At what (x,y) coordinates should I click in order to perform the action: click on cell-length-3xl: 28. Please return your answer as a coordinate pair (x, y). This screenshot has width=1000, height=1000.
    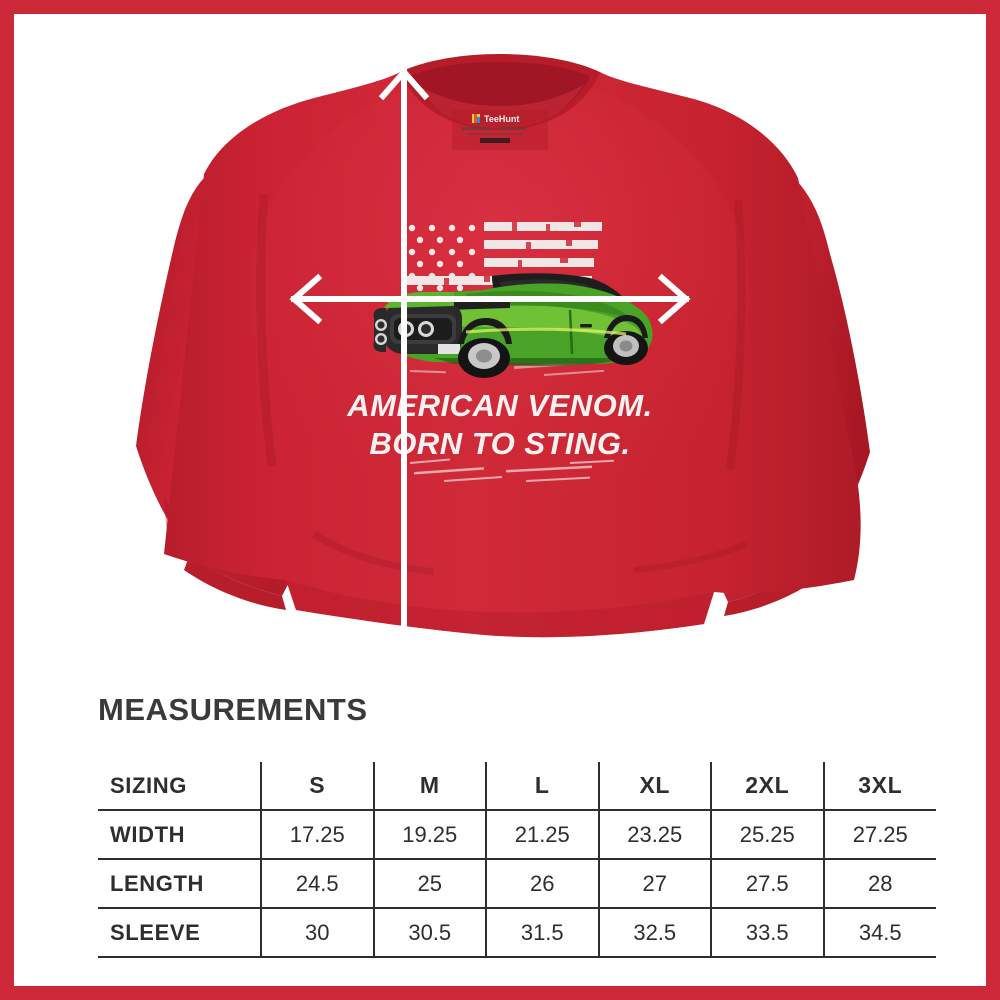
    Looking at the image, I should click on (879, 884).